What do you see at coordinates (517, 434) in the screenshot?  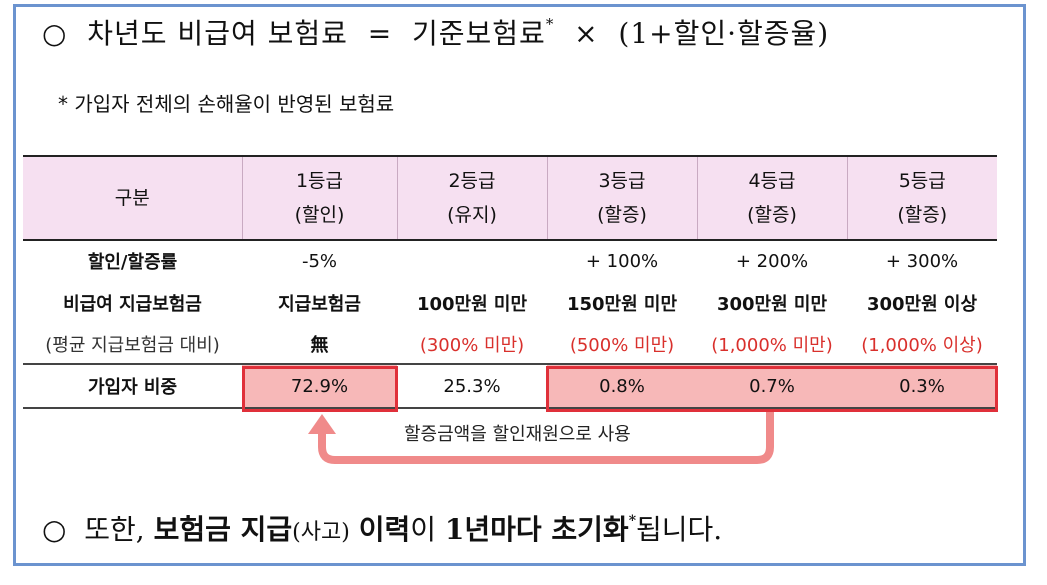 I see `arrow-label: 할증금액을 할인재원으로 사용` at bounding box center [517, 434].